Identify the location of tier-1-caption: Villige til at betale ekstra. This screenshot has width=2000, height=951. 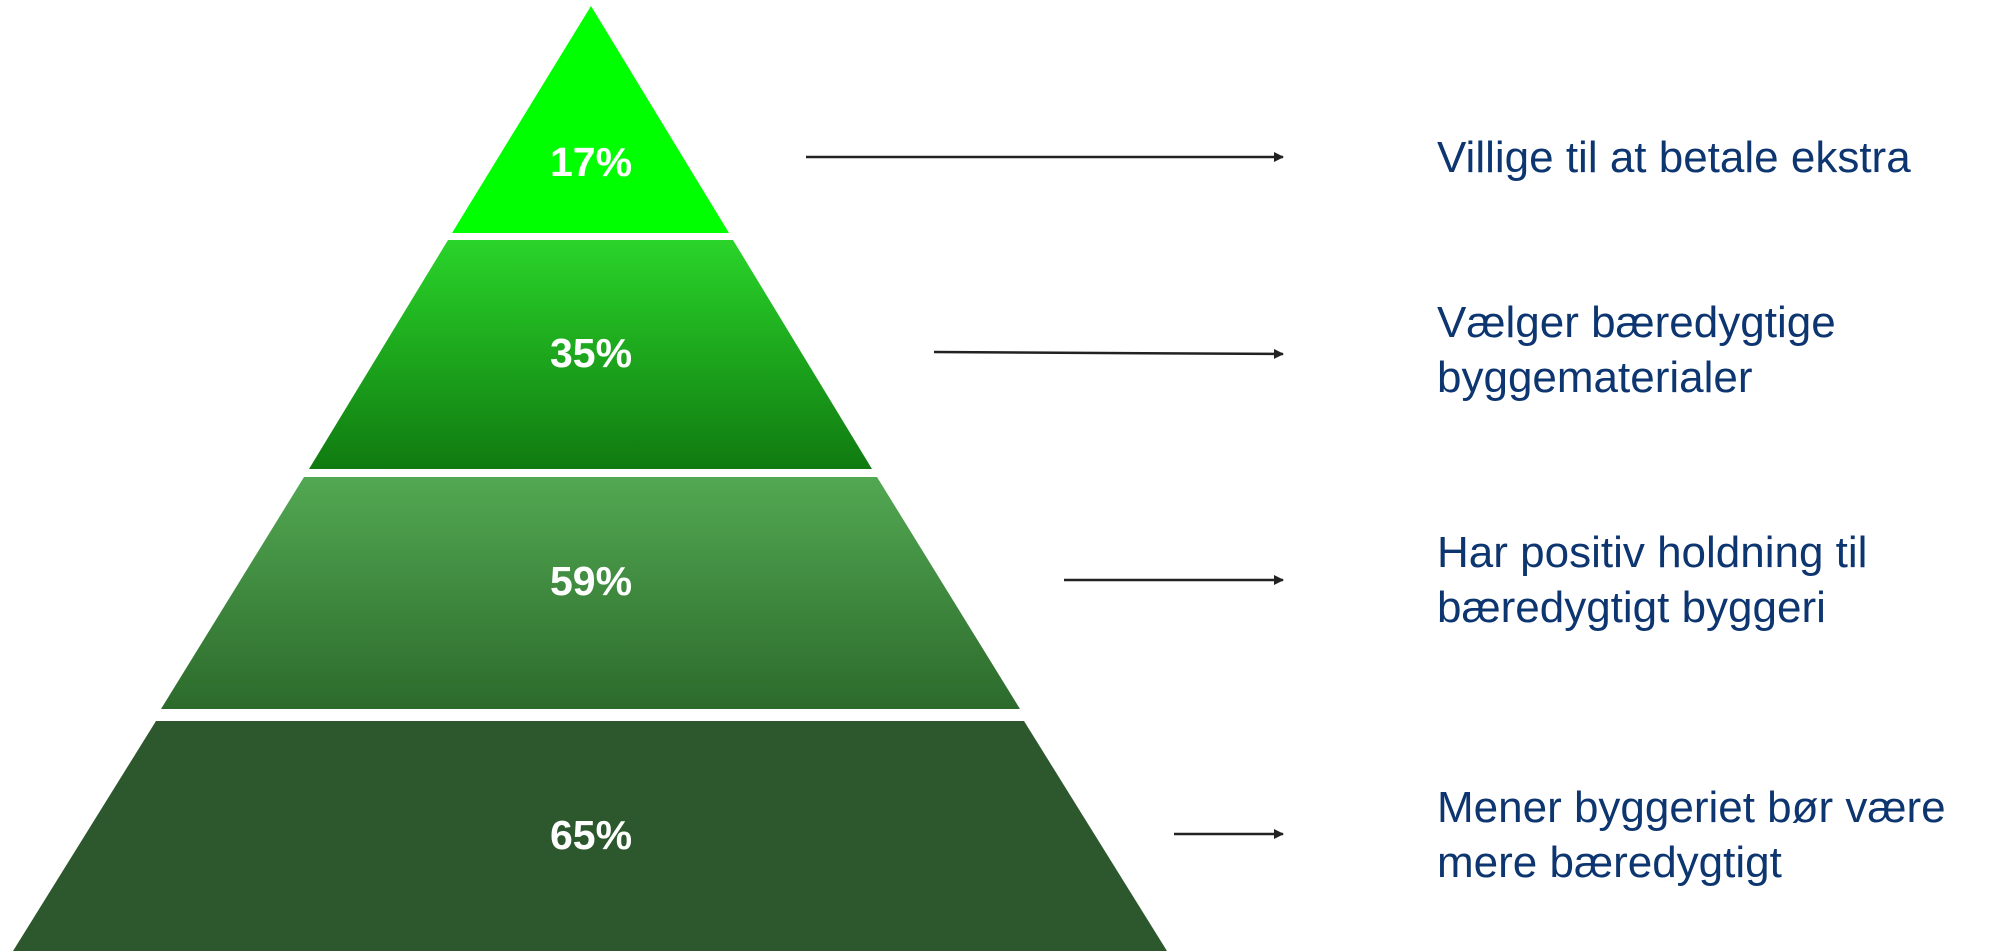
(1717, 157).